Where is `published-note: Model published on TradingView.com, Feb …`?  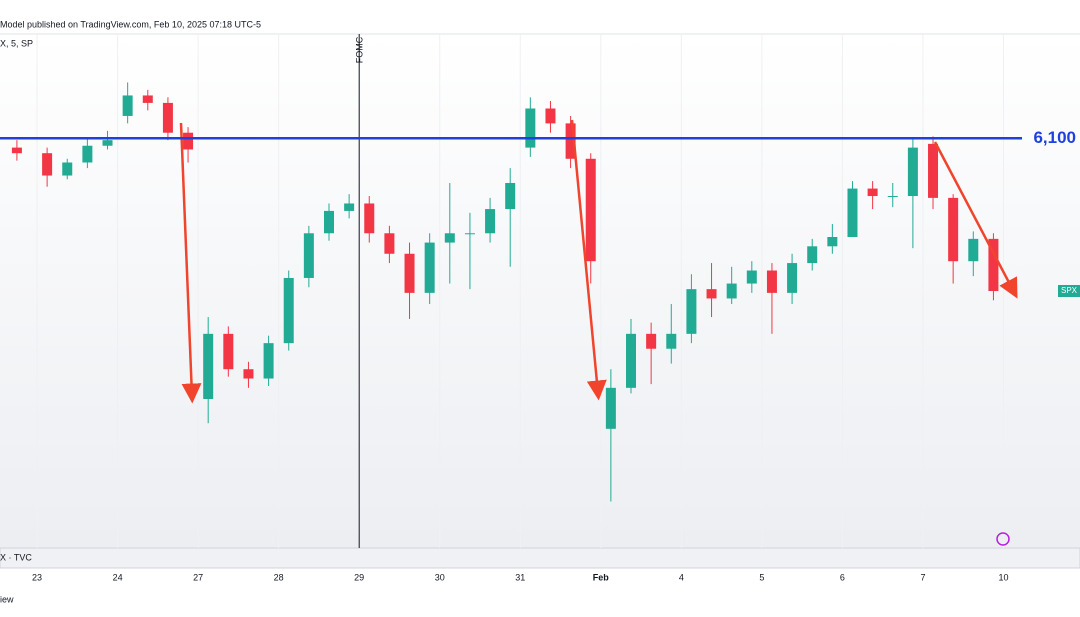 published-note: Model published on TradingView.com, Feb … is located at coordinates (130, 24).